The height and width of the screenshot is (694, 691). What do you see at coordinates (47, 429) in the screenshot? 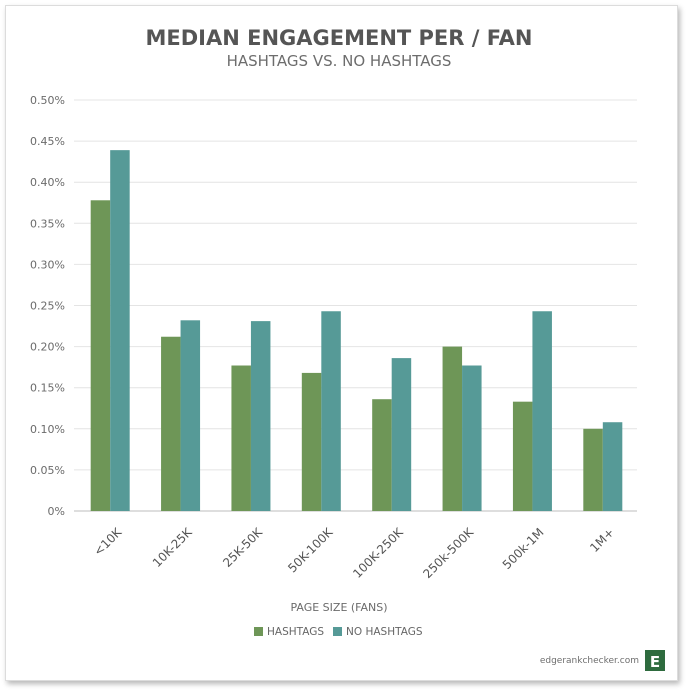
I see `y-tick-label: 0.10%` at bounding box center [47, 429].